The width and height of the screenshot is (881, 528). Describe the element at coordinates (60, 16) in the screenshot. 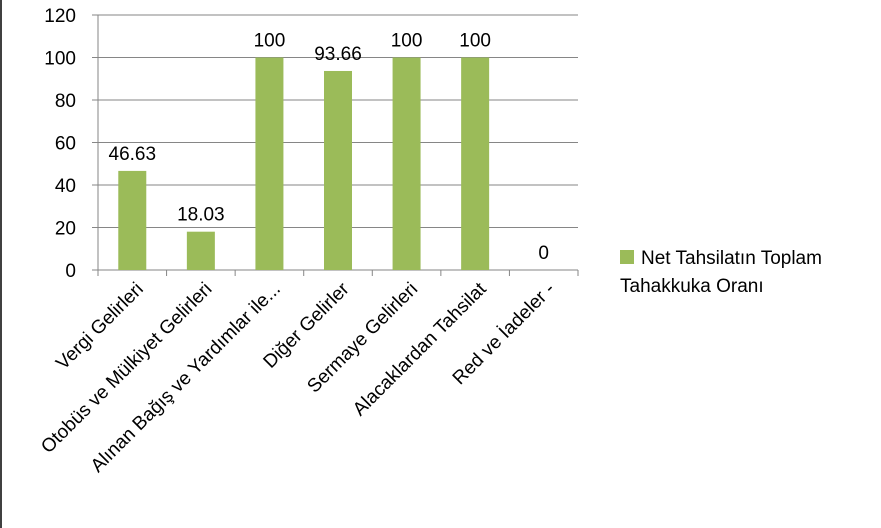

I see `y-tick-label: 120` at that location.